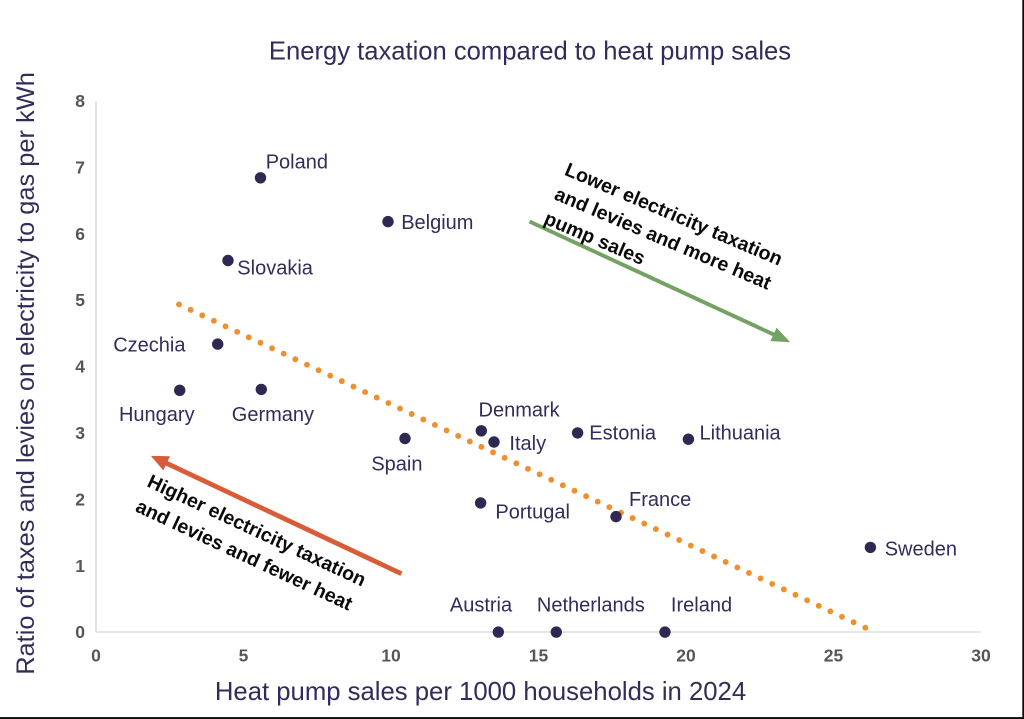 The height and width of the screenshot is (719, 1024). What do you see at coordinates (80, 499) in the screenshot?
I see `svg-text: 2` at bounding box center [80, 499].